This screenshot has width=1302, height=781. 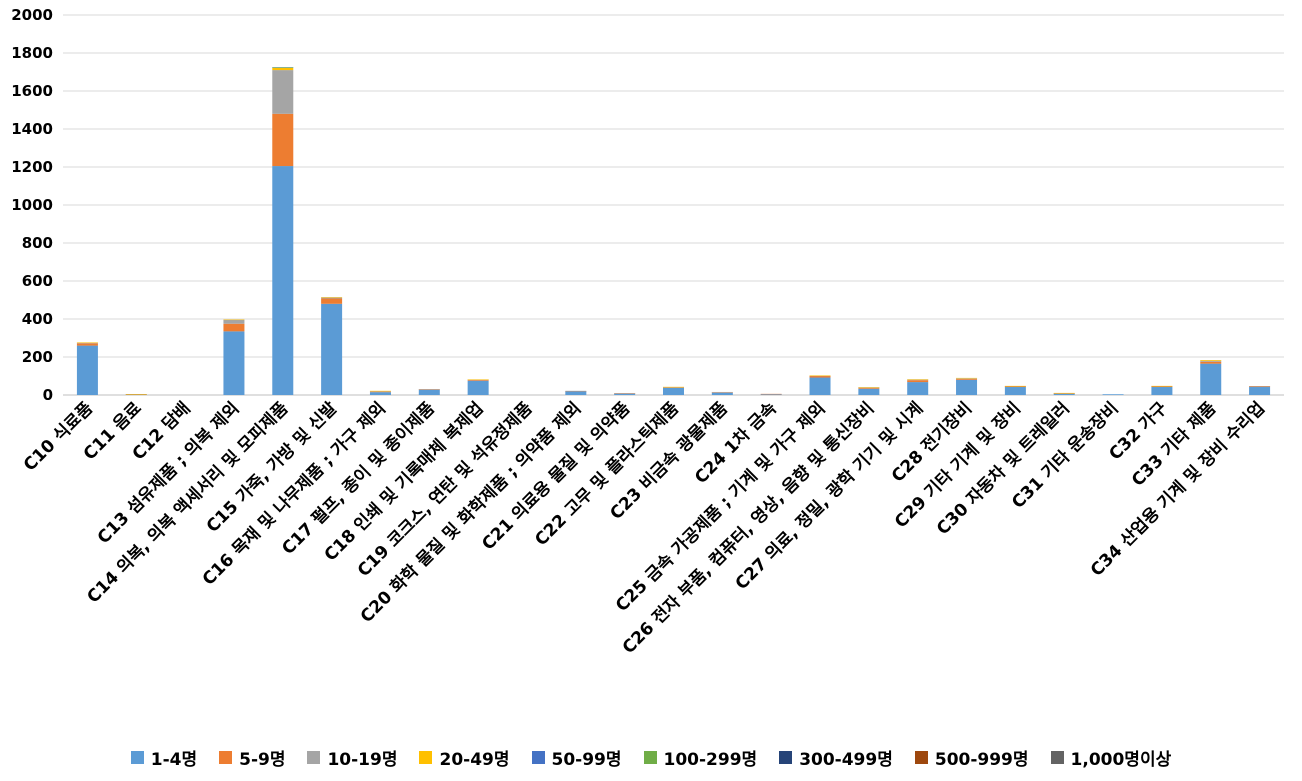 I want to click on x-tick-label: C10 식료품, so click(x=58, y=436).